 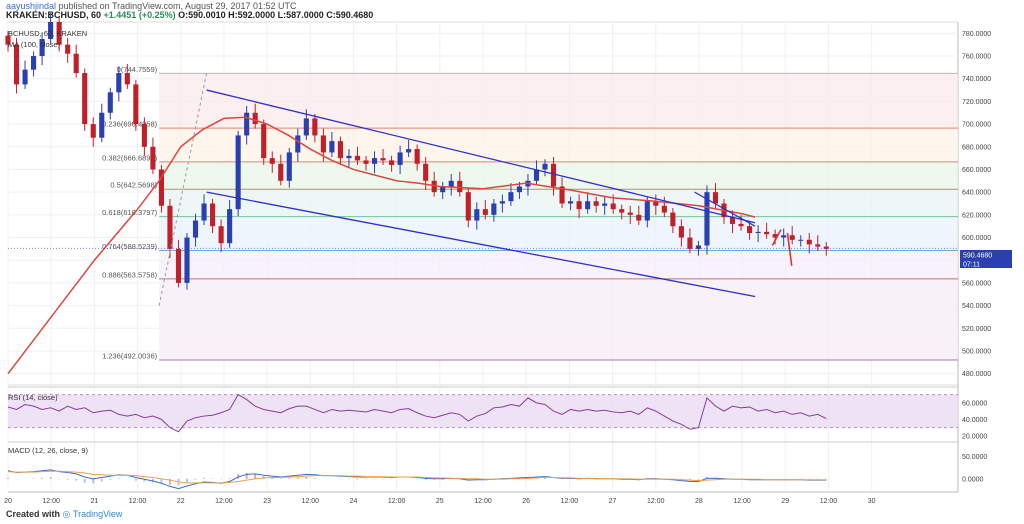 What do you see at coordinates (613, 501) in the screenshot?
I see `x-tick-label: 27` at bounding box center [613, 501].